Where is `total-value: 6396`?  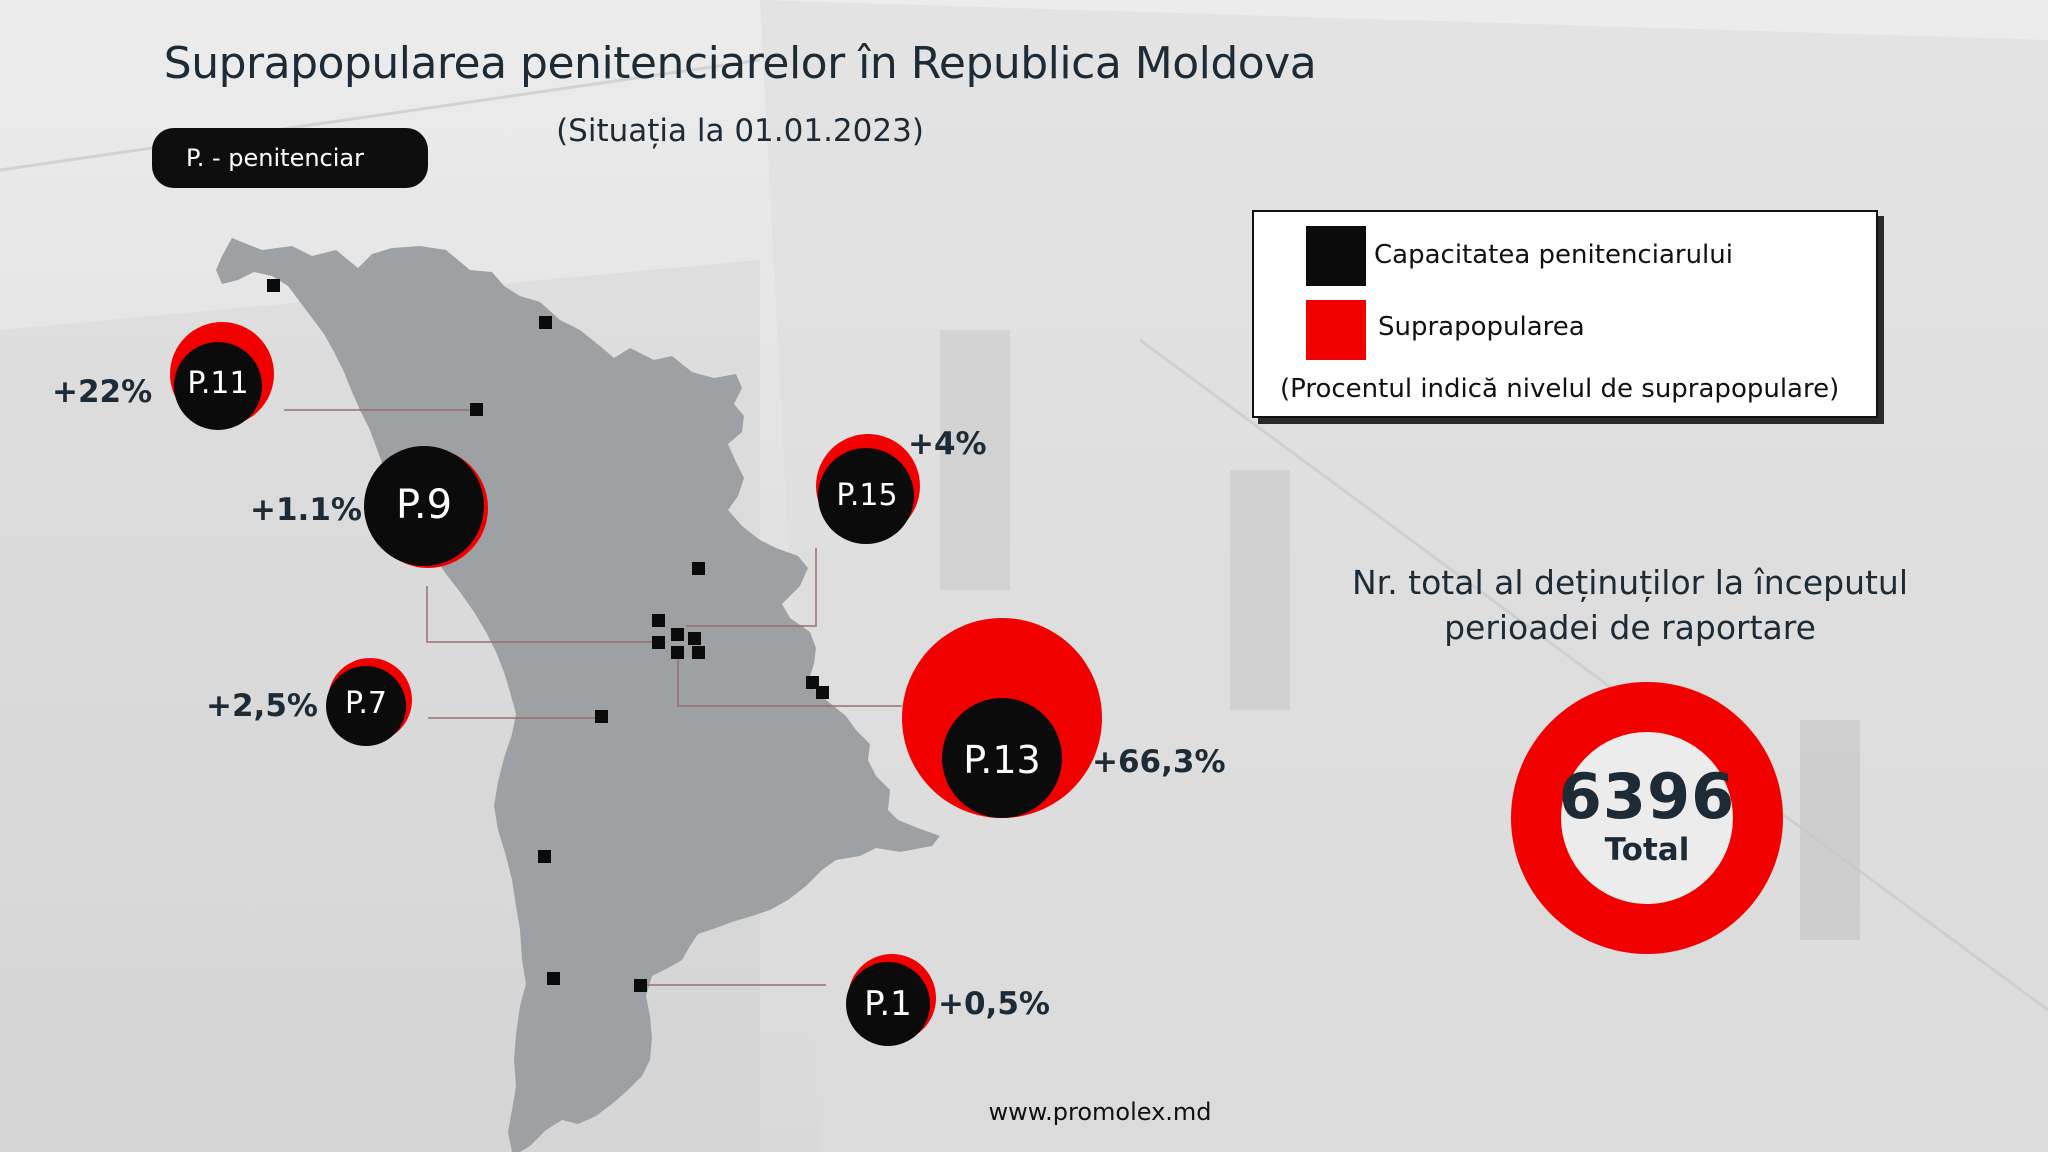 total-value: 6396 is located at coordinates (1647, 796).